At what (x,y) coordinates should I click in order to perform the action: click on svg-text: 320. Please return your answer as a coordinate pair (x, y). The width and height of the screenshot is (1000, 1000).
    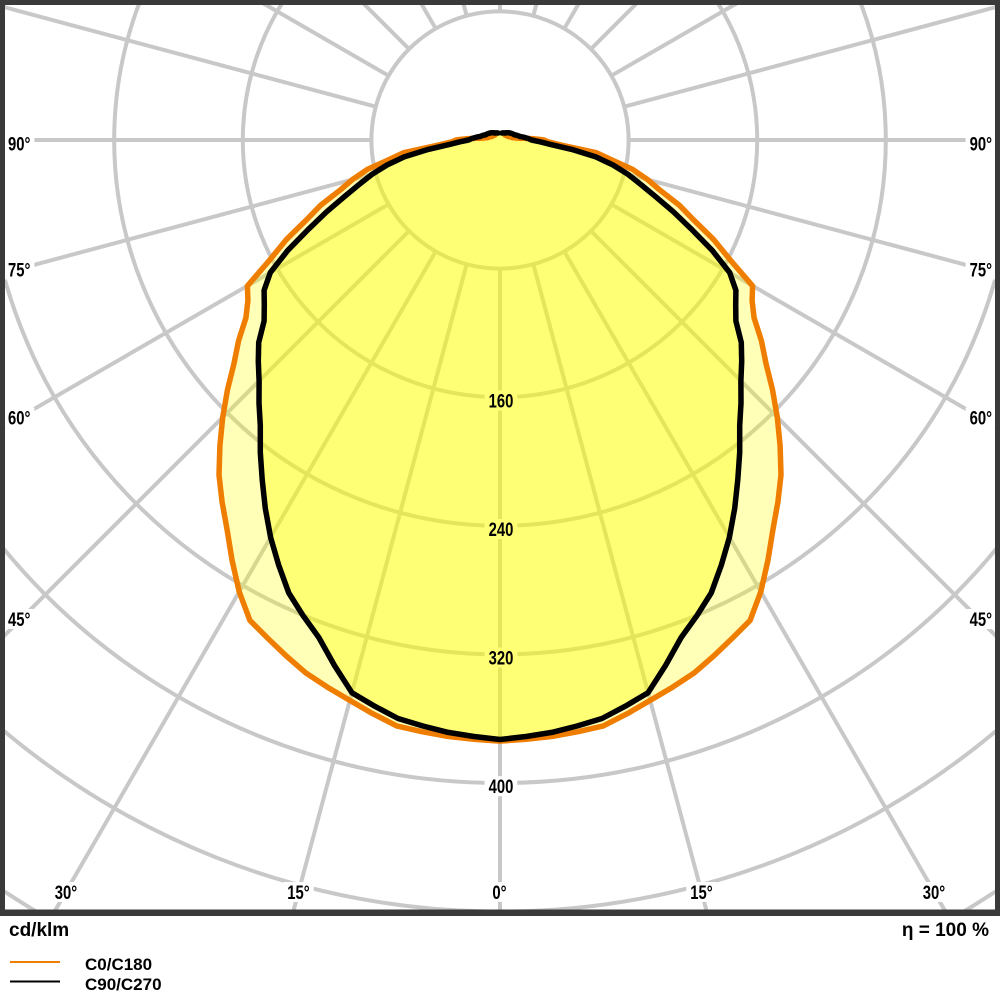
    Looking at the image, I should click on (501, 659).